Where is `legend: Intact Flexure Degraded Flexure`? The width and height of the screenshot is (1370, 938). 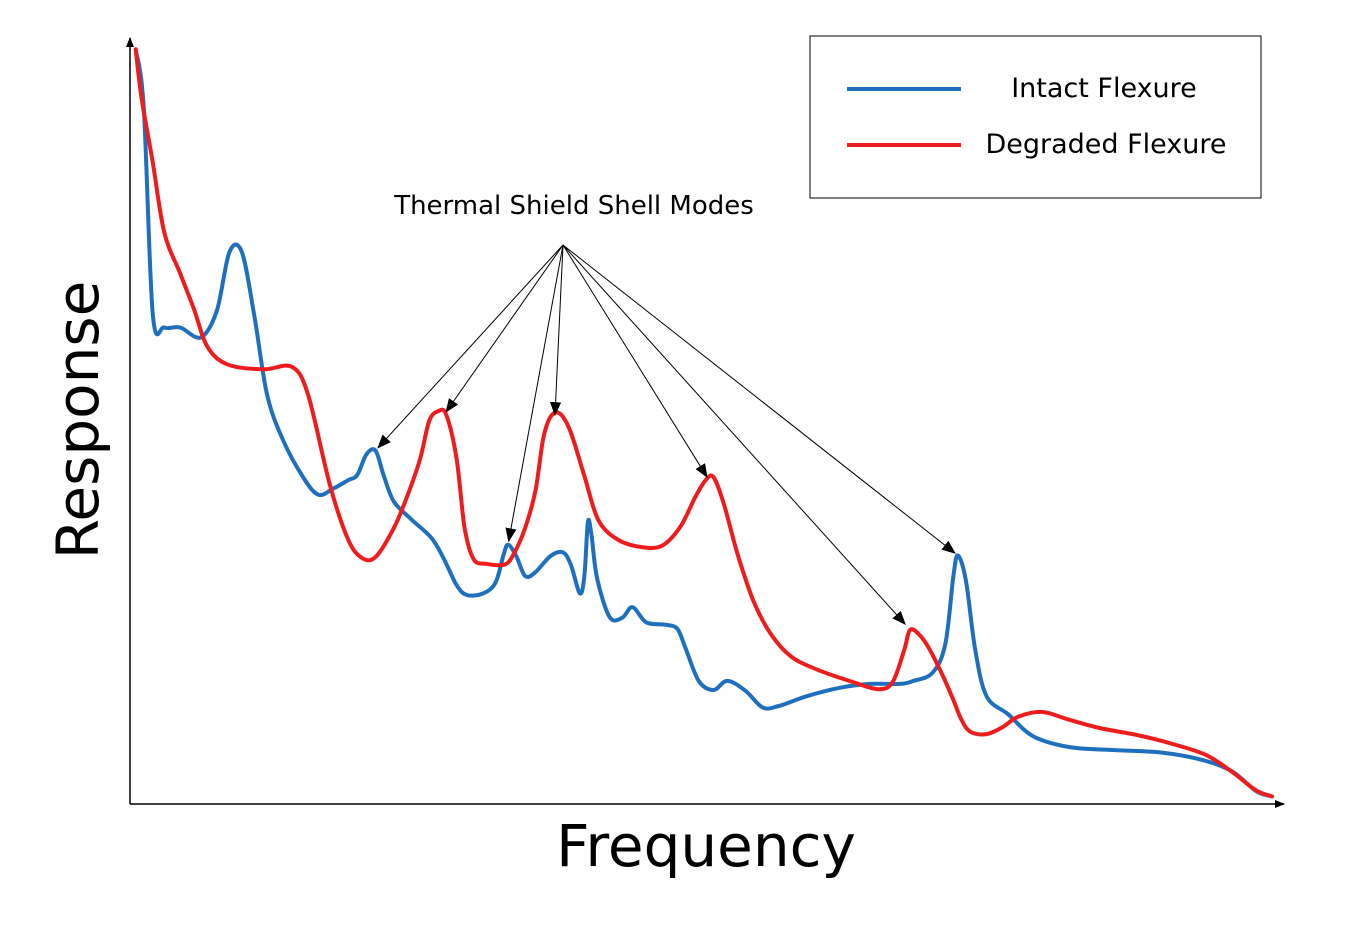
legend: Intact Flexure Degraded Flexure is located at coordinates (1035, 117).